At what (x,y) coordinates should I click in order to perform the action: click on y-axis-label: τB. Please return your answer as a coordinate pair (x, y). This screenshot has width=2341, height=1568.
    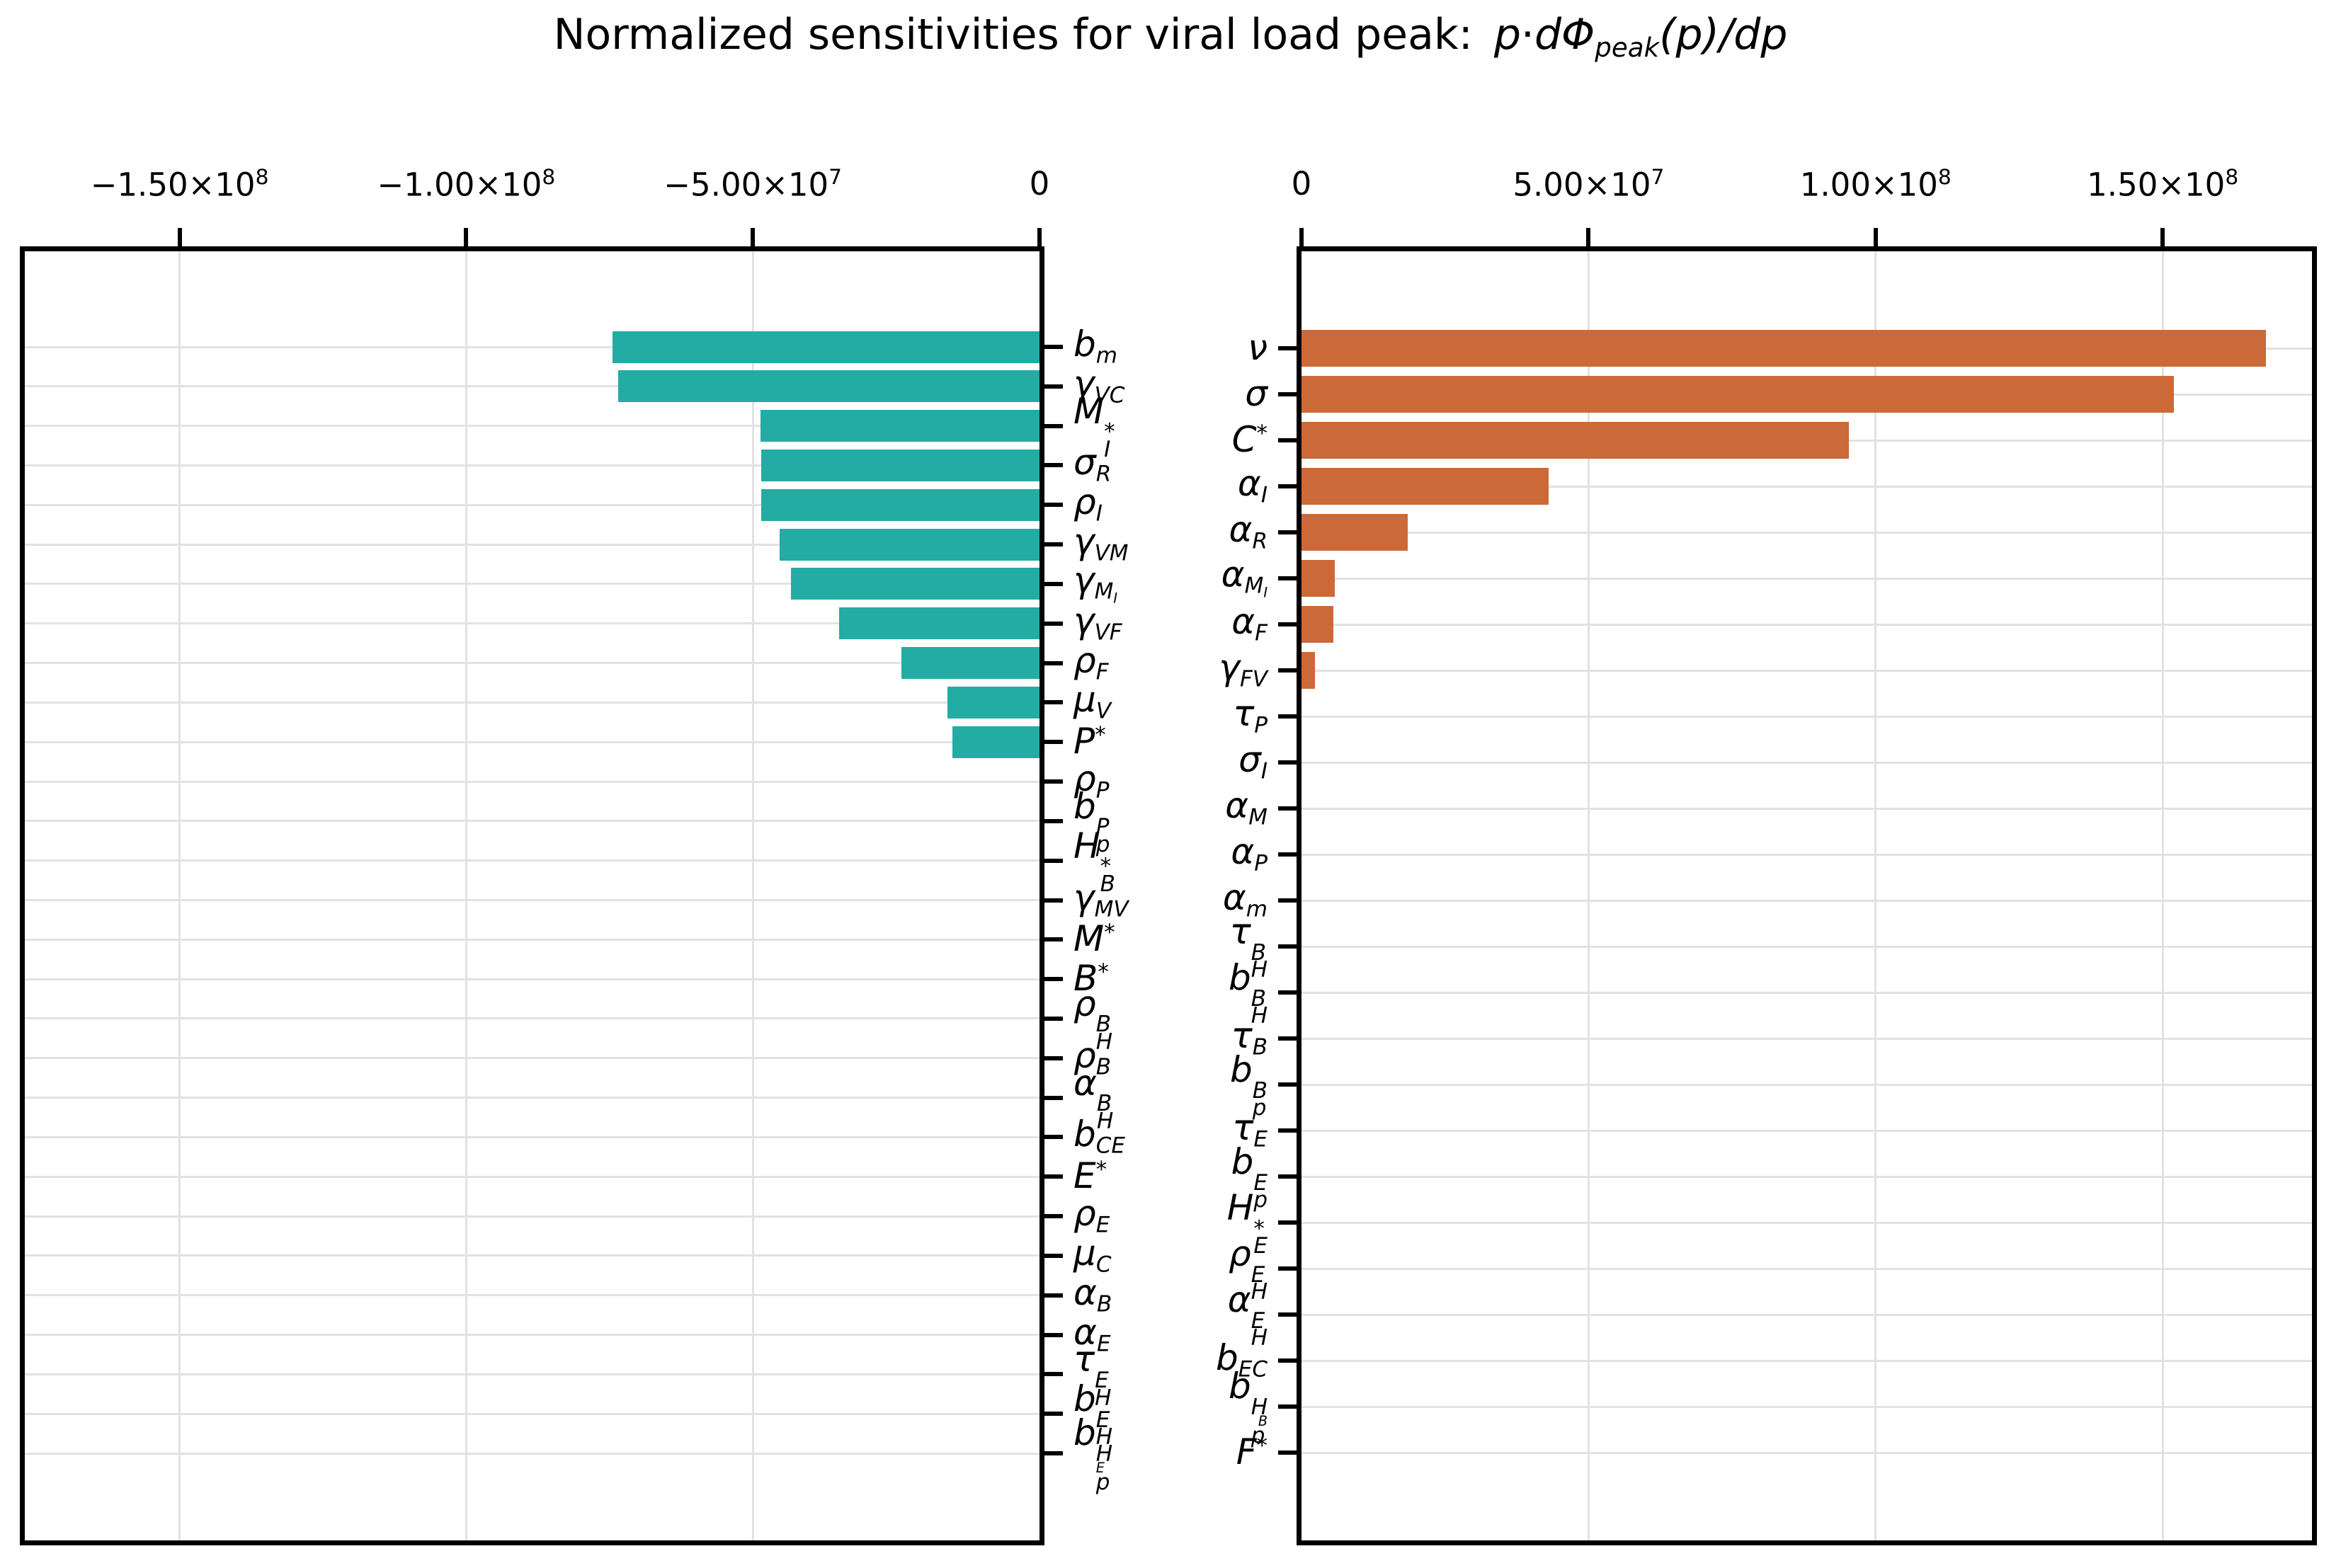
    Looking at the image, I should click on (1250, 1037).